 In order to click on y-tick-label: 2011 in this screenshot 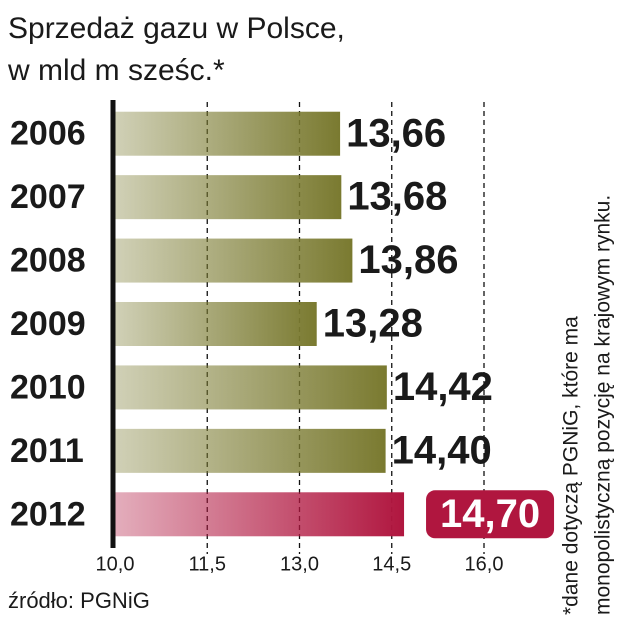, I will do `click(47, 451)`.